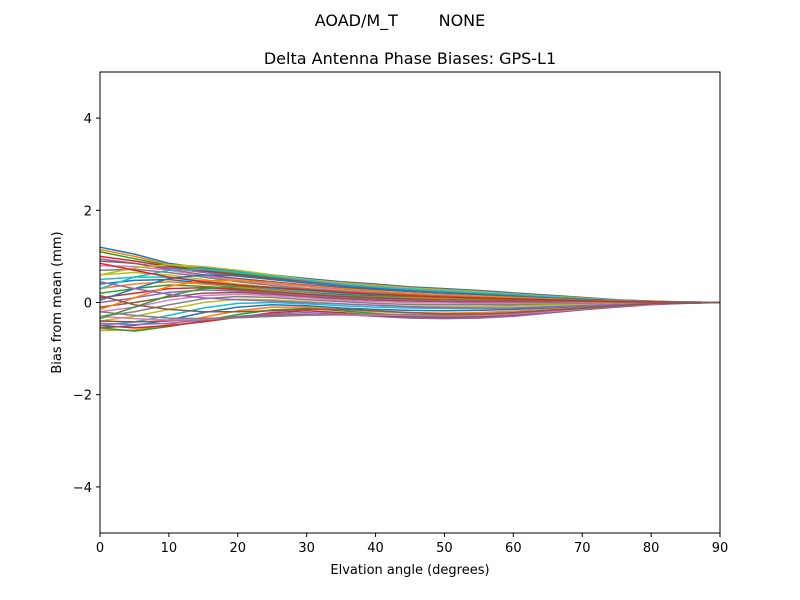 This screenshot has height=600, width=800. I want to click on x-tick-label: 30, so click(306, 548).